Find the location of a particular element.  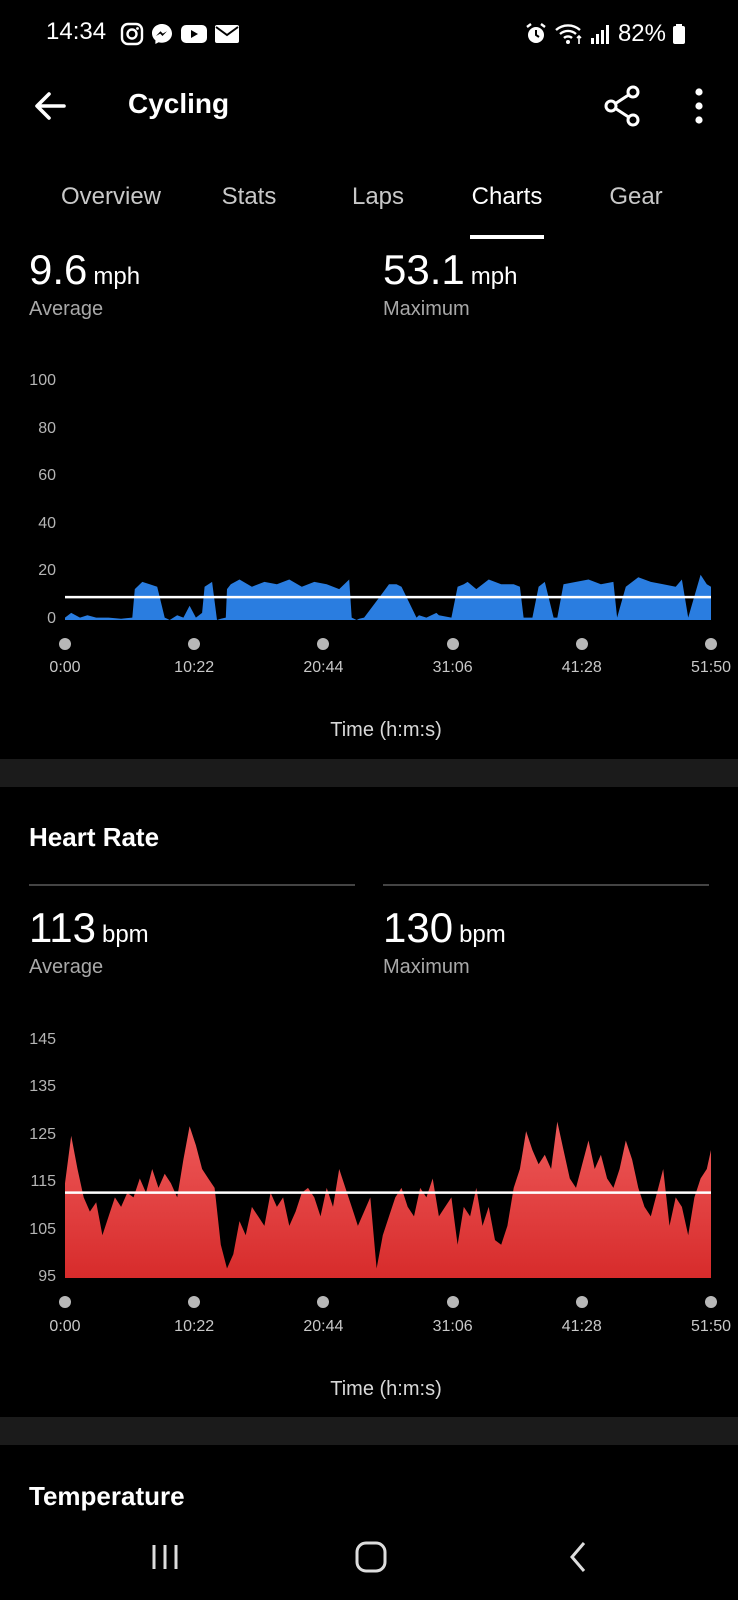

hr-average-stat: 113 bpm Average is located at coordinates (89, 941).